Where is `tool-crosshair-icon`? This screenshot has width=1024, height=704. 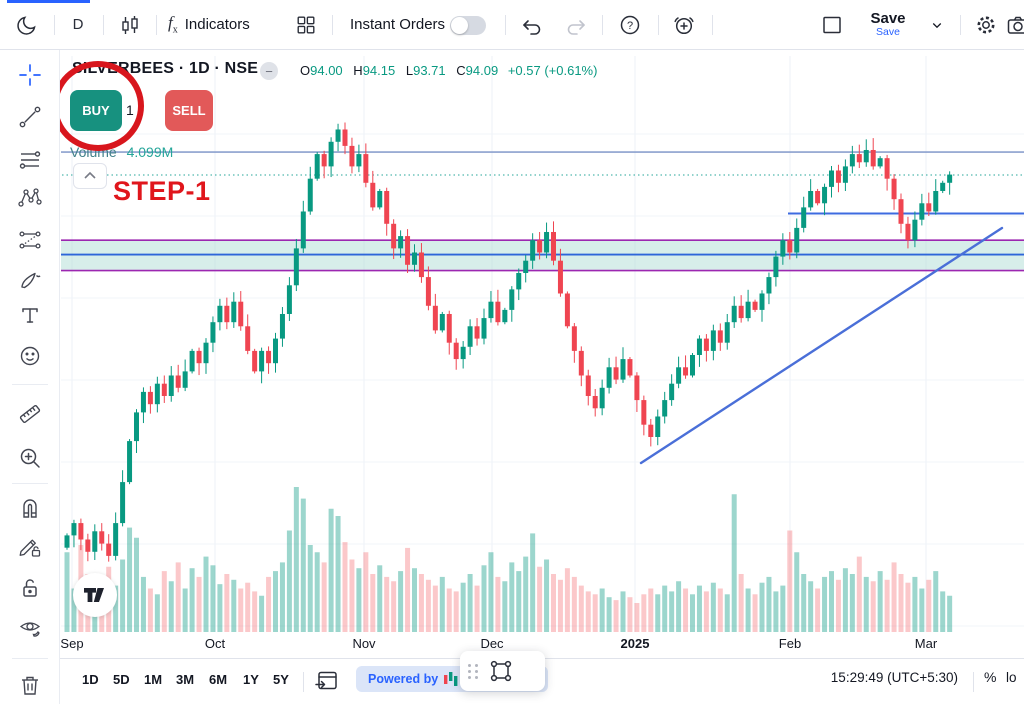 tool-crosshair-icon is located at coordinates (30, 75).